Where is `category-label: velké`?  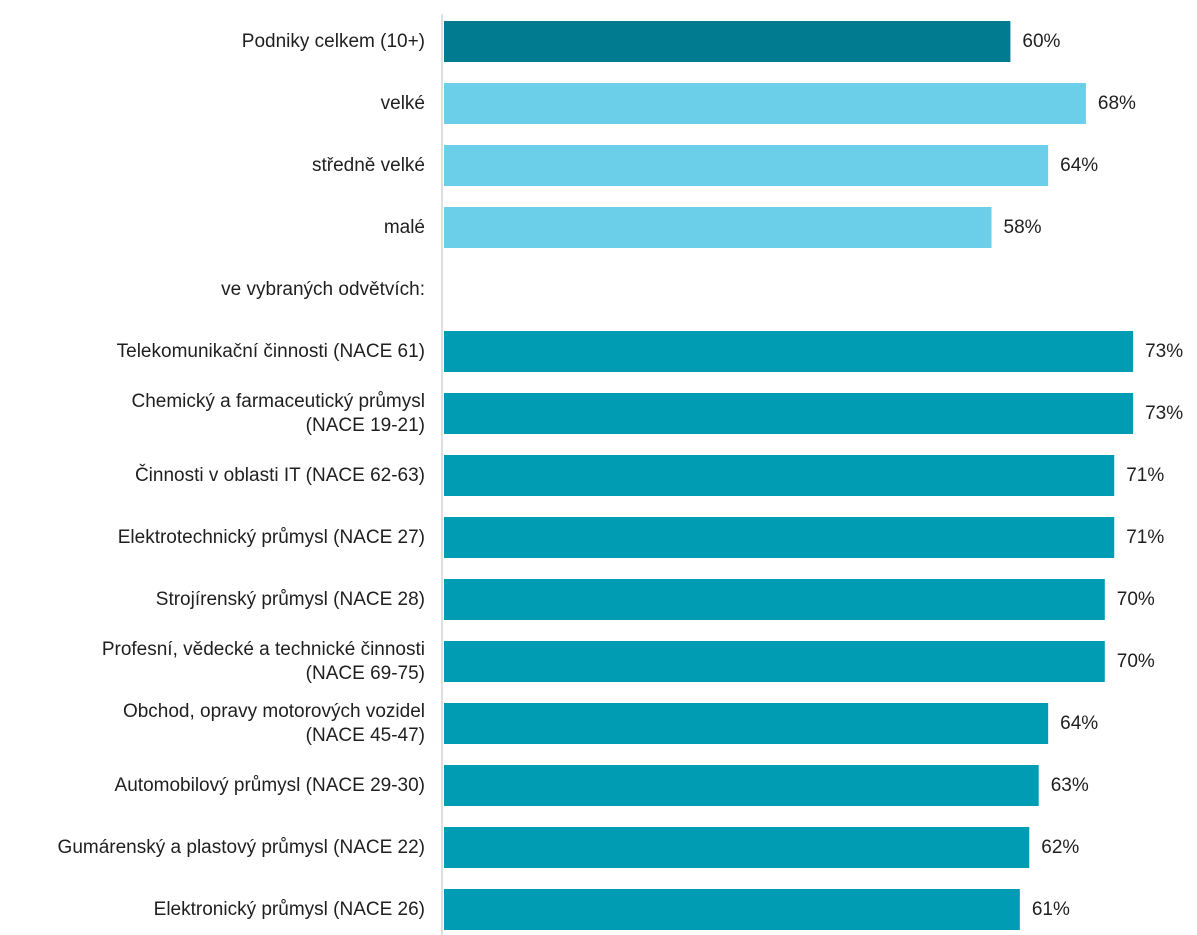 category-label: velké is located at coordinates (403, 103).